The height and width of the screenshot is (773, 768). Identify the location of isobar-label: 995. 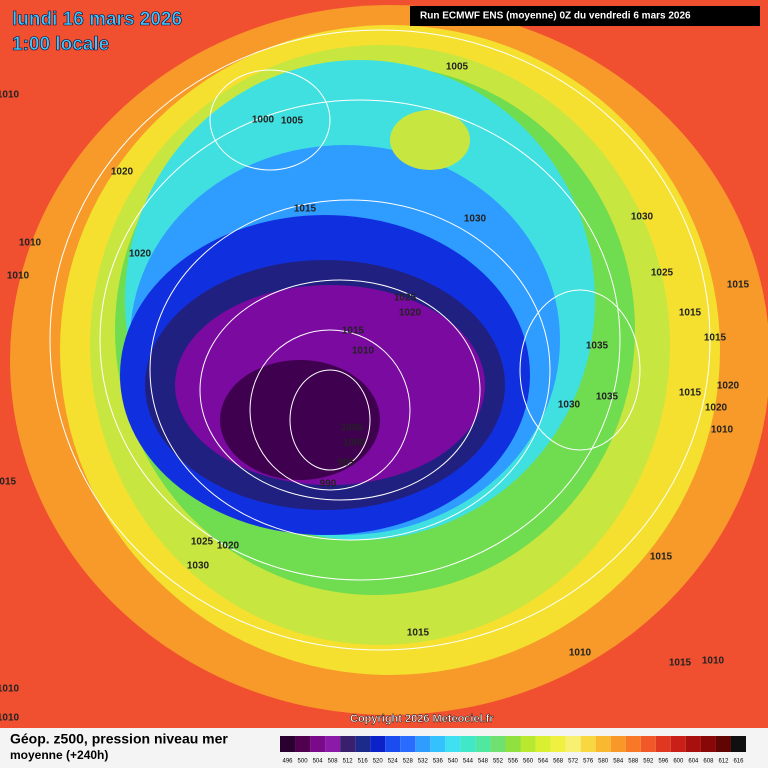
(346, 463).